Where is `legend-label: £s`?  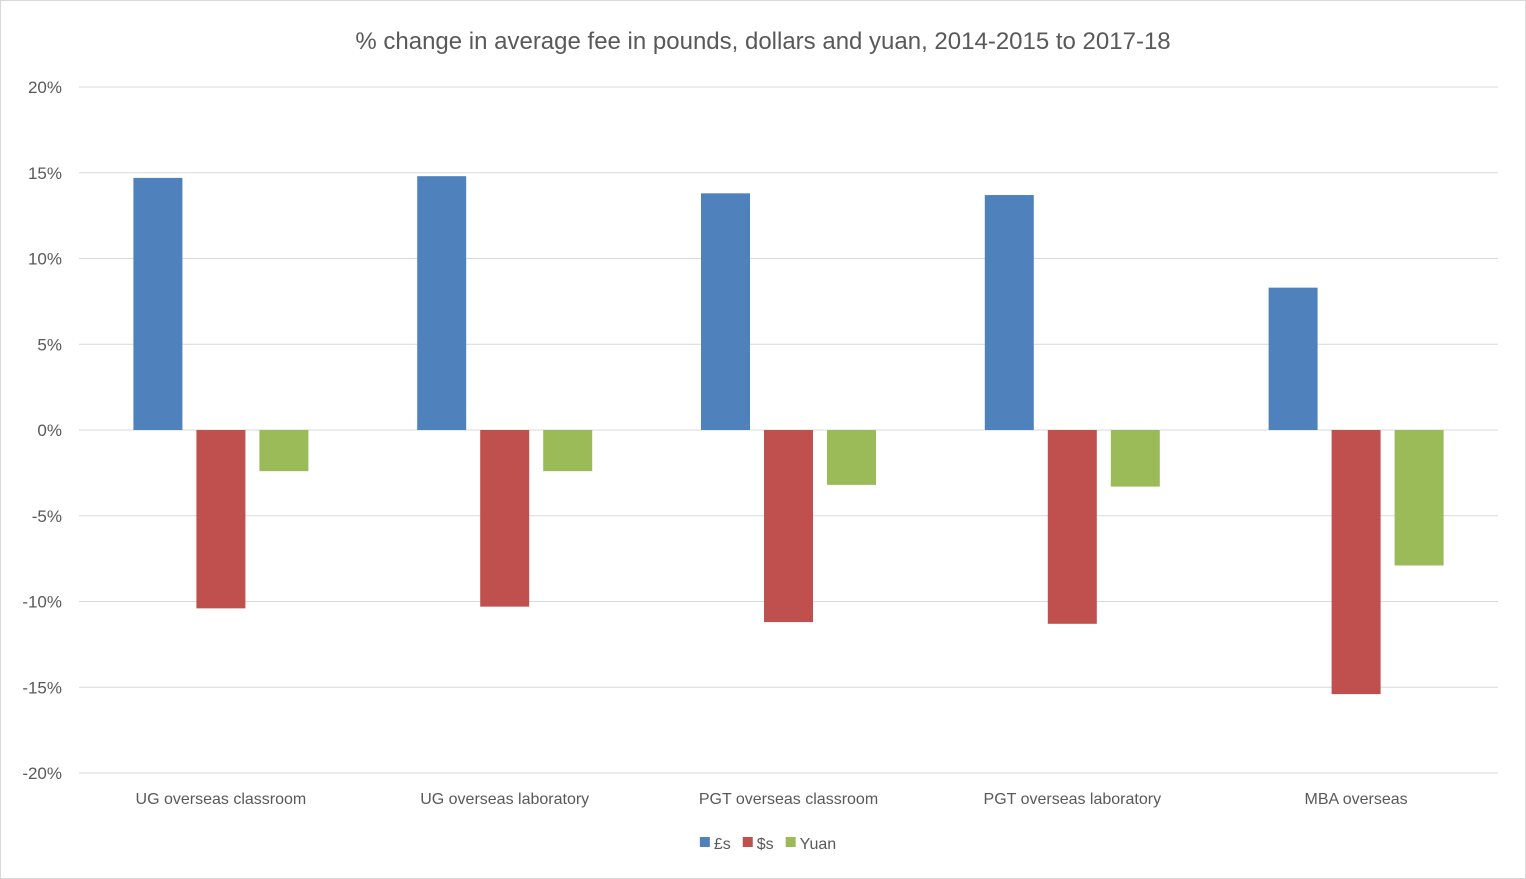 legend-label: £s is located at coordinates (722, 844).